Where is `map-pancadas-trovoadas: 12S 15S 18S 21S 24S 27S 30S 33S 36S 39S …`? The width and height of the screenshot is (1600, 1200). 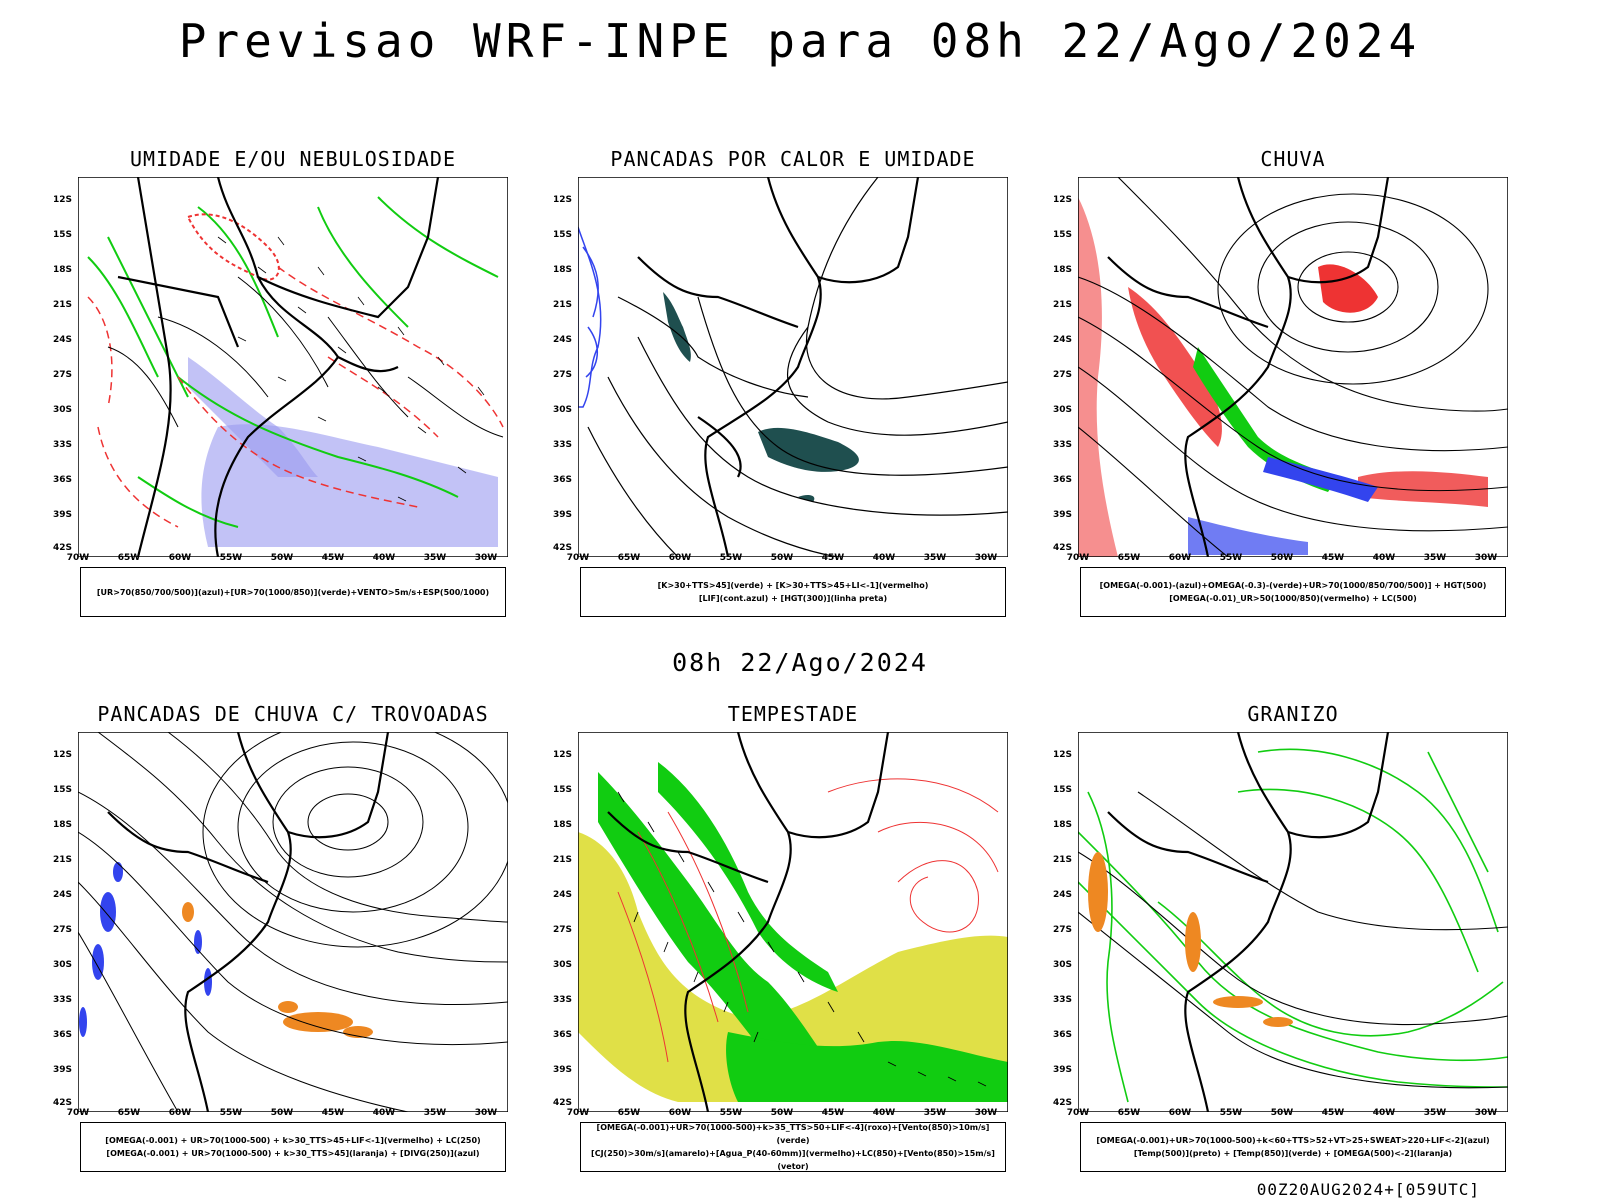 map-pancadas-trovoadas: 12S 15S 18S 21S 24S 27S 30S 33S 36S 39S … is located at coordinates (280, 925).